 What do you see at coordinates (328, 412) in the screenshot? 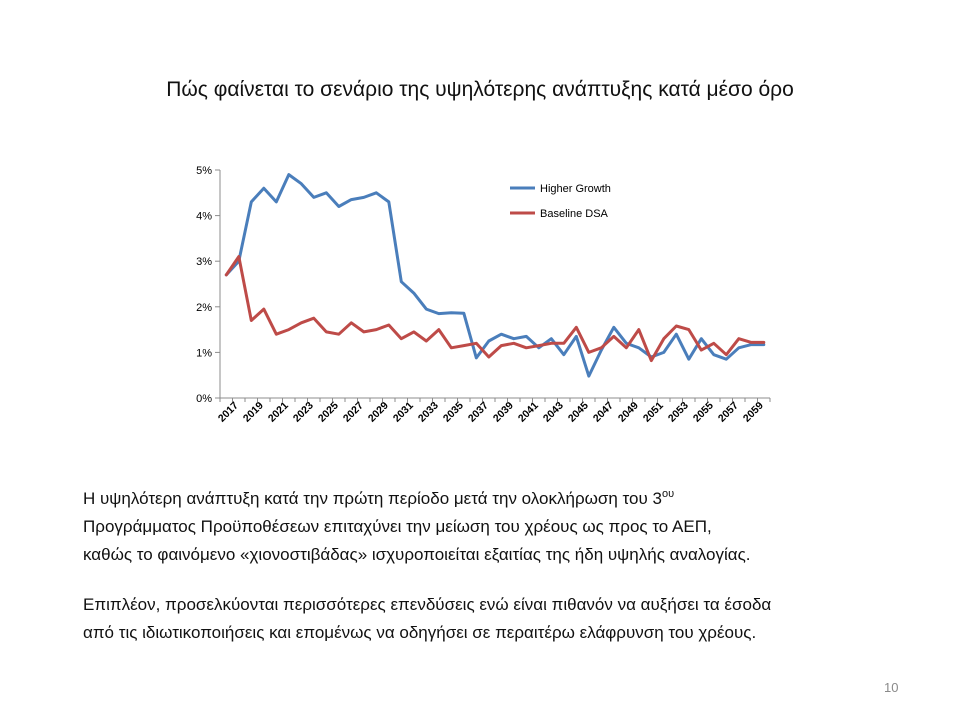
I see `x-tick-label: 2025` at bounding box center [328, 412].